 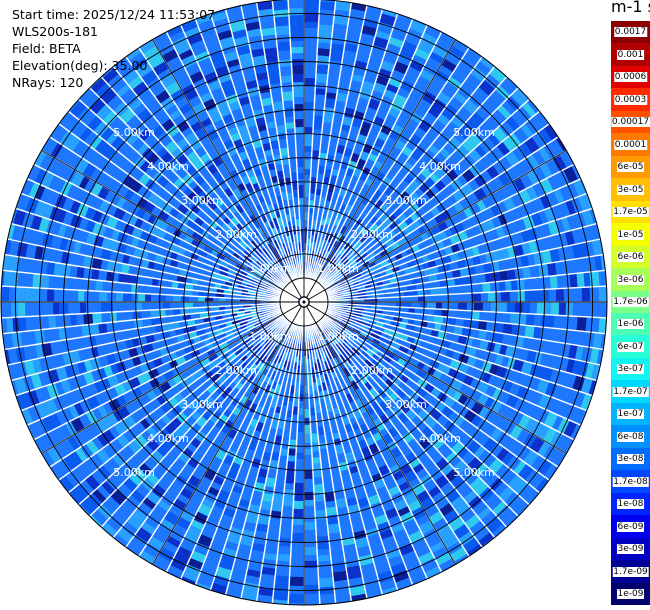 I want to click on colorbar-level-label: 1.7e-08, so click(x=630, y=481).